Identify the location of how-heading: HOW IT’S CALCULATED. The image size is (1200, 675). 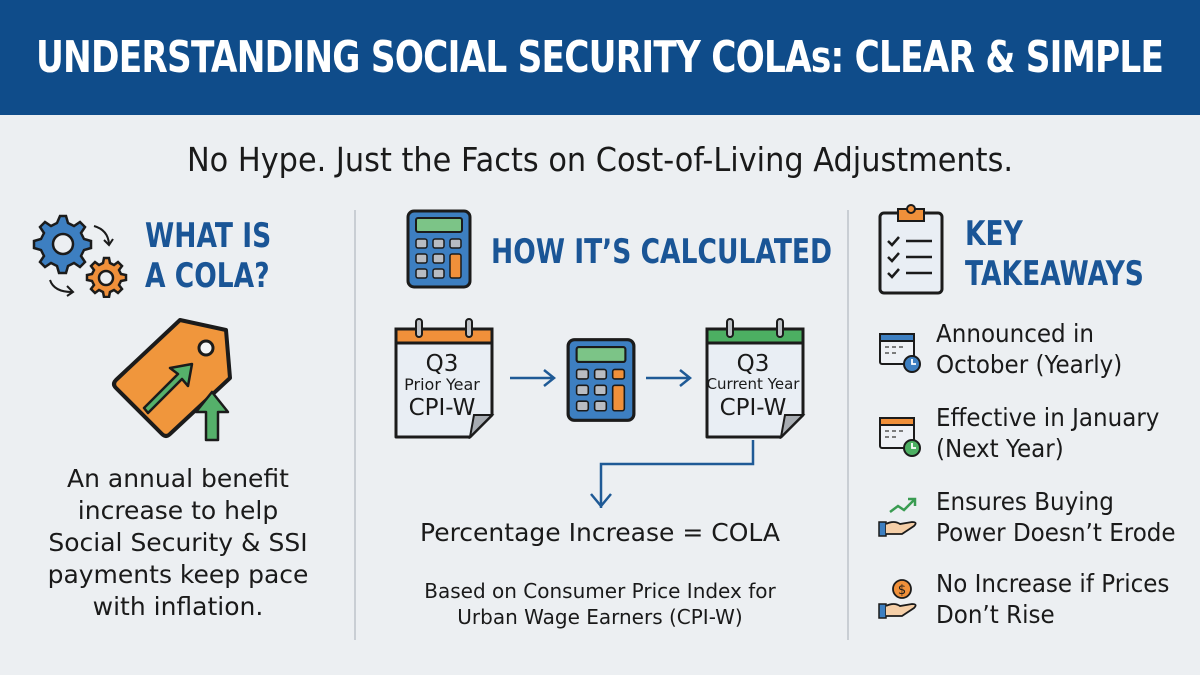
(662, 252).